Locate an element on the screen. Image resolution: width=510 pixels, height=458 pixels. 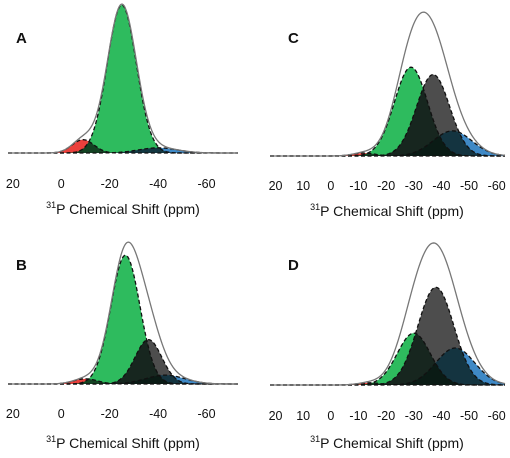
x-tick-label-d-8: -60 is located at coordinates (497, 416).